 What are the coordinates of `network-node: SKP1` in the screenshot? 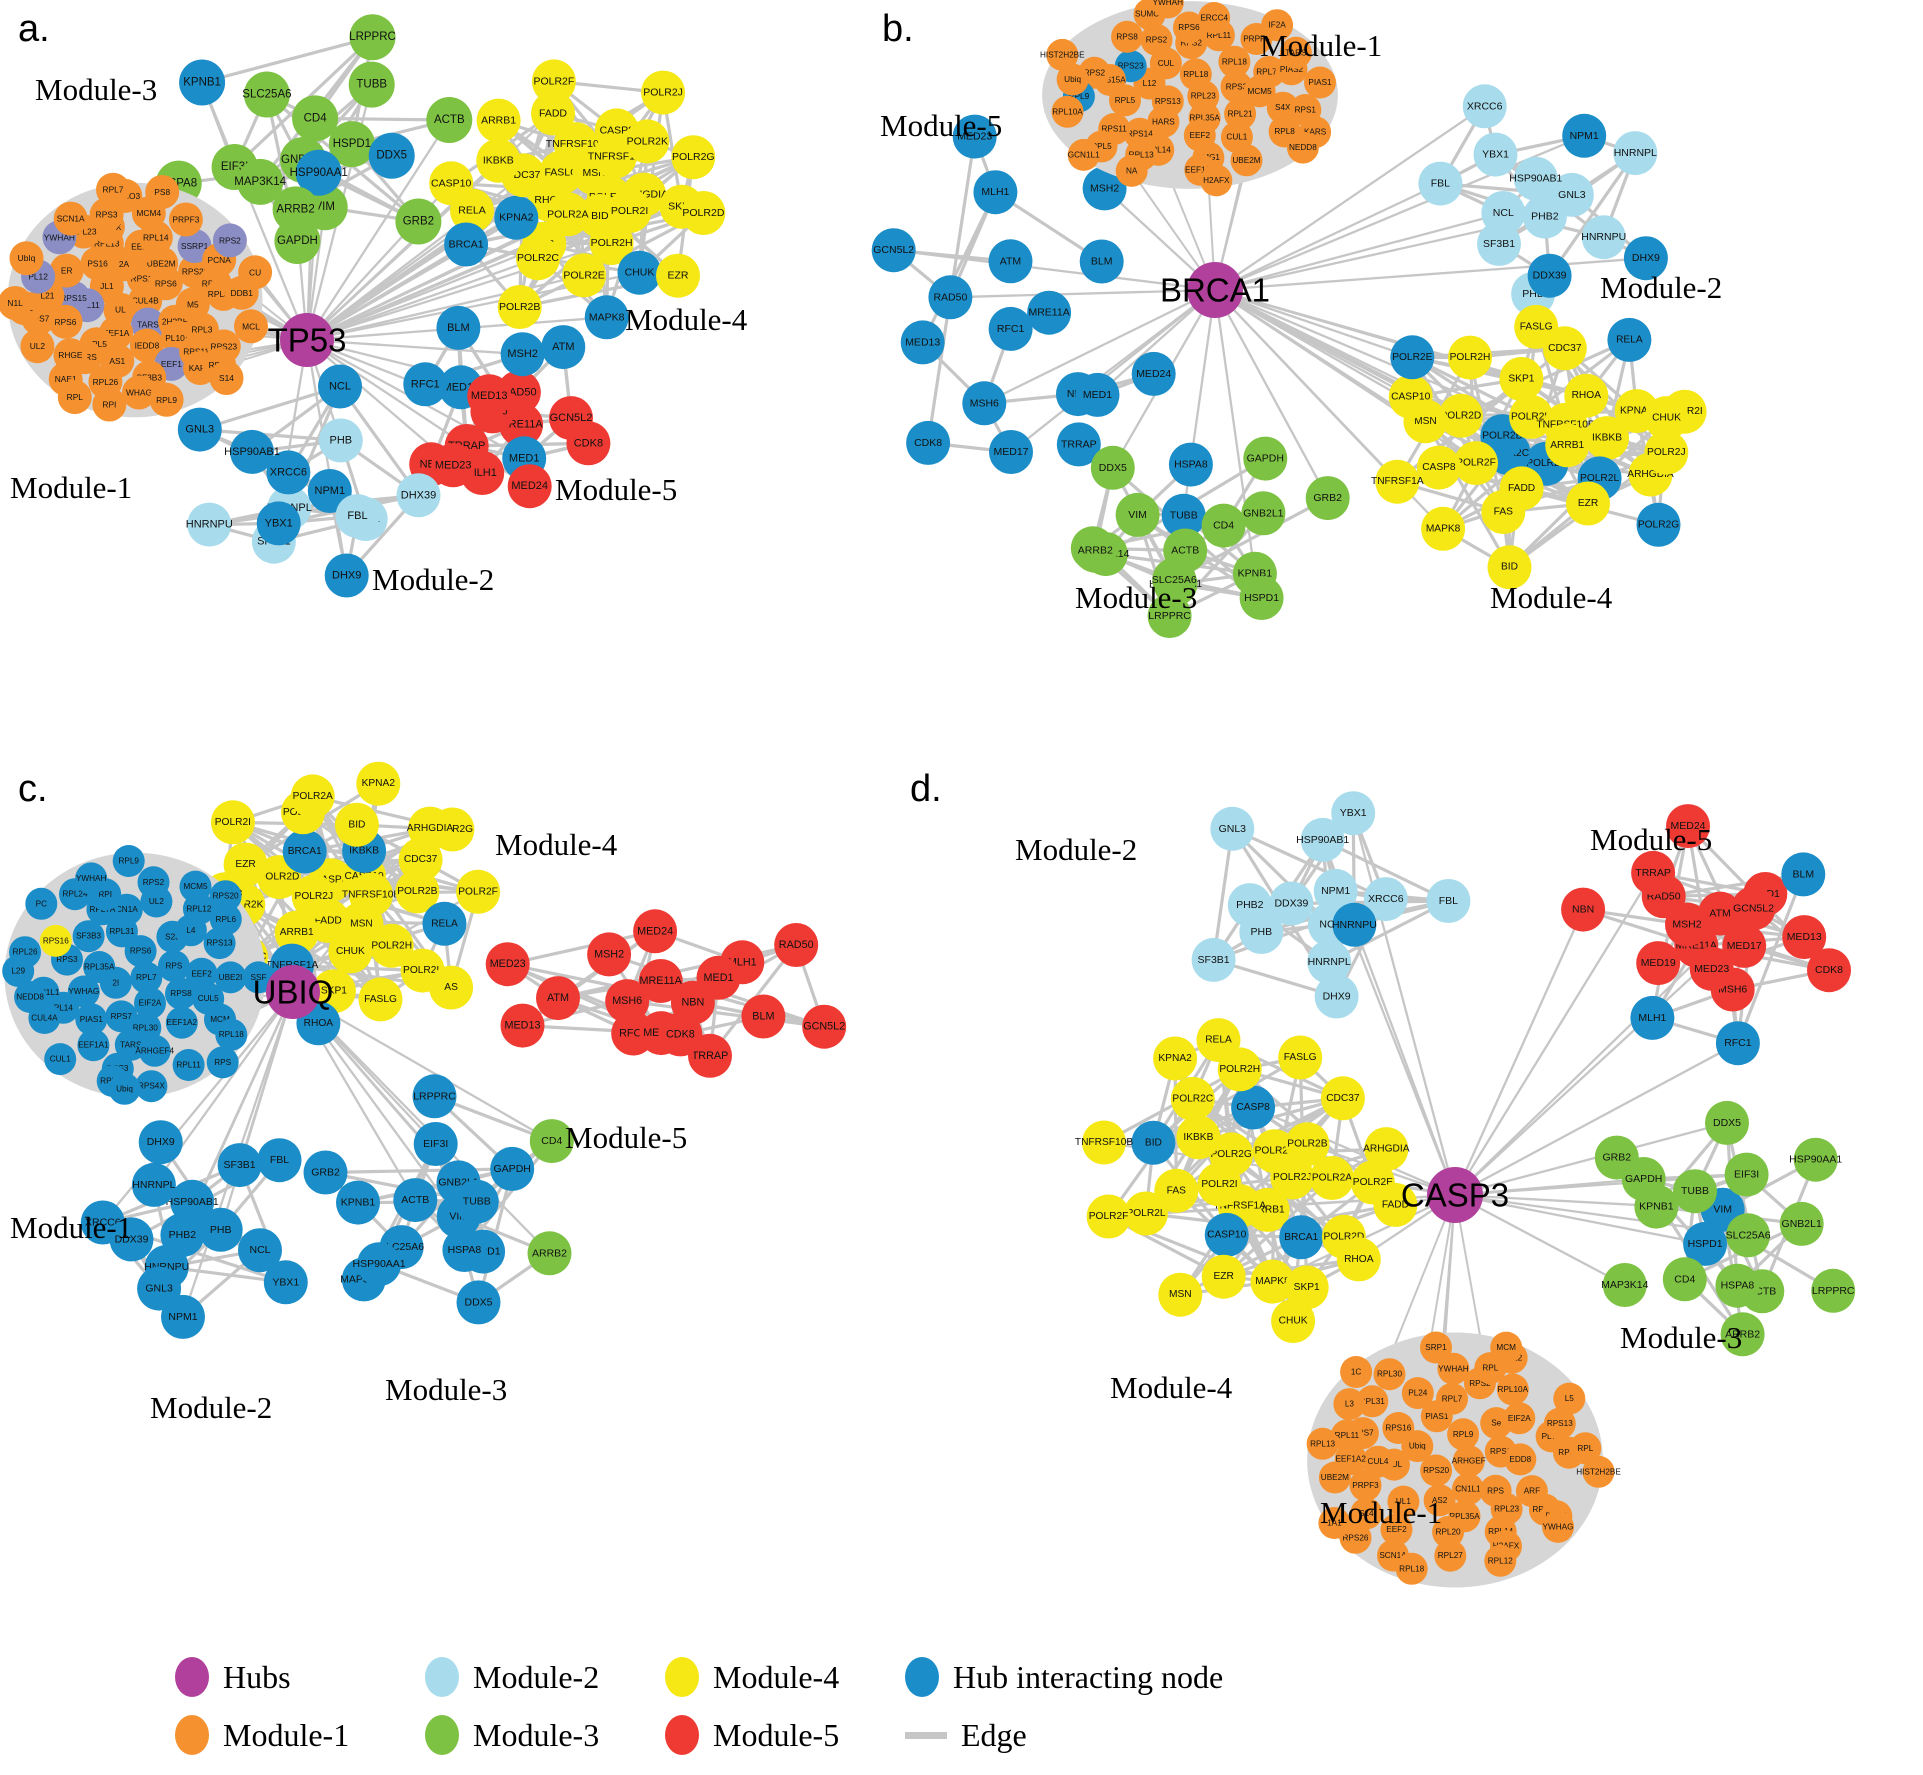 It's located at (1521, 379).